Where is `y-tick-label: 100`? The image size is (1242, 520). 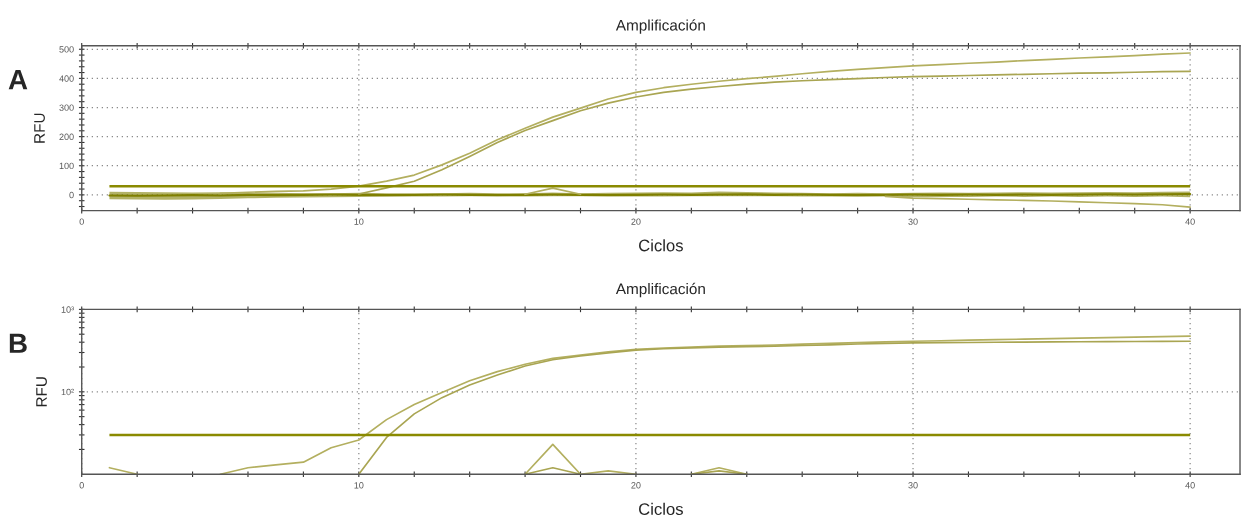 y-tick-label: 100 is located at coordinates (66, 166).